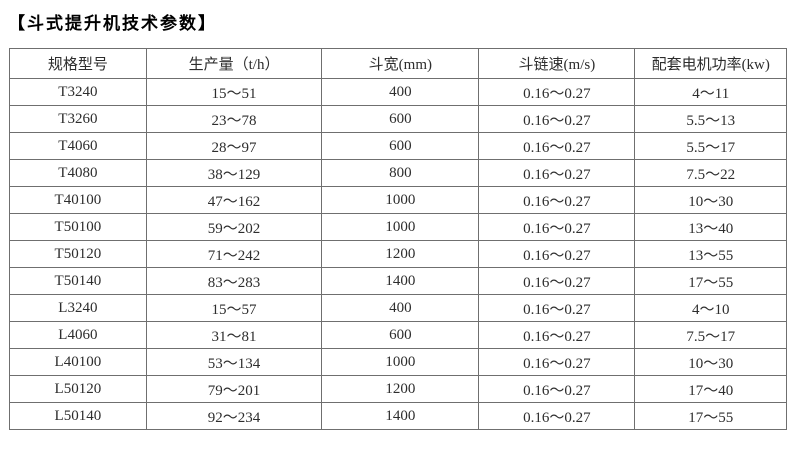 The height and width of the screenshot is (453, 800). I want to click on column-header: 配套电机功率(kw), so click(710, 63).